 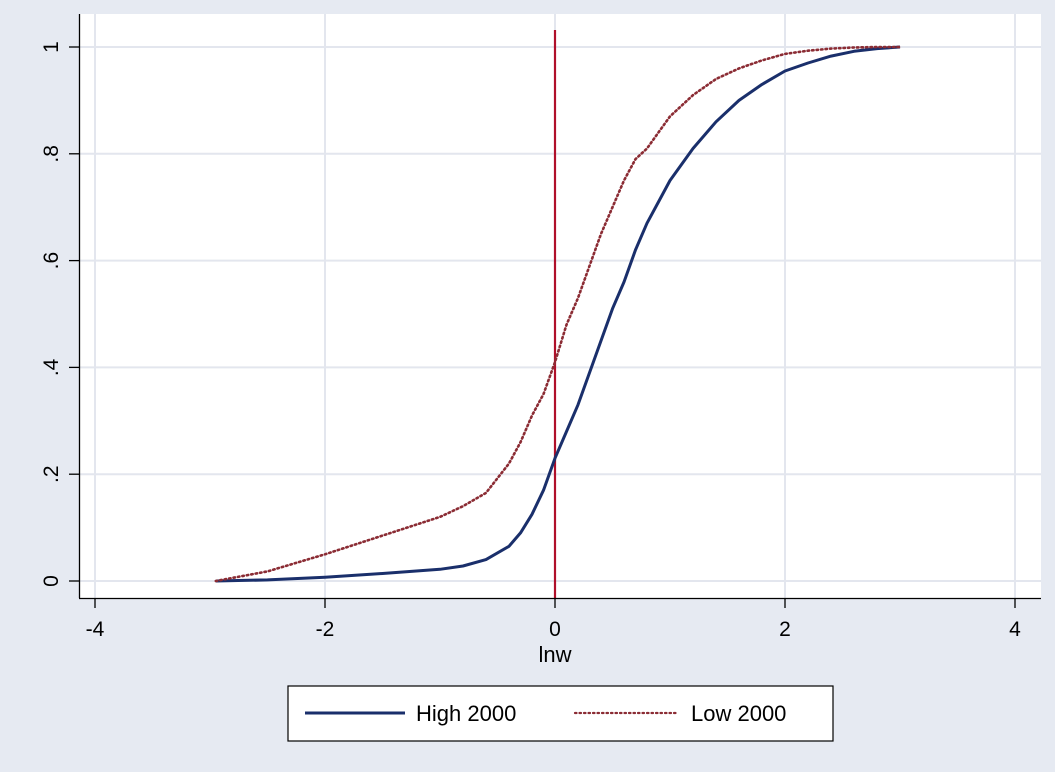 I want to click on x-tick-label: 4, so click(x=1015, y=629).